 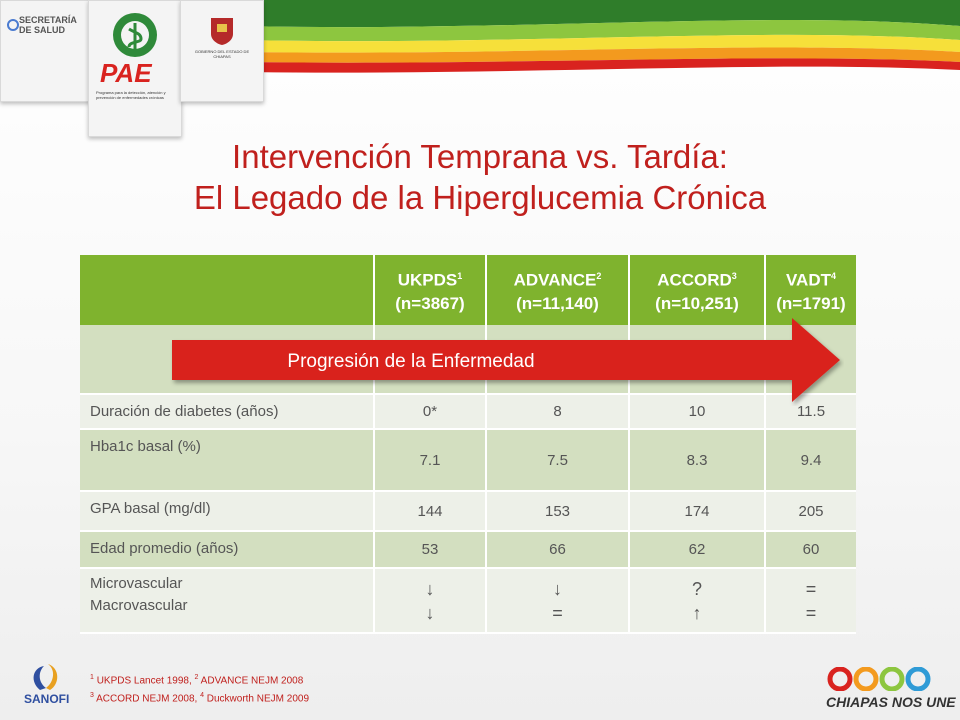 What do you see at coordinates (697, 550) in the screenshot?
I see `table-cell: 62` at bounding box center [697, 550].